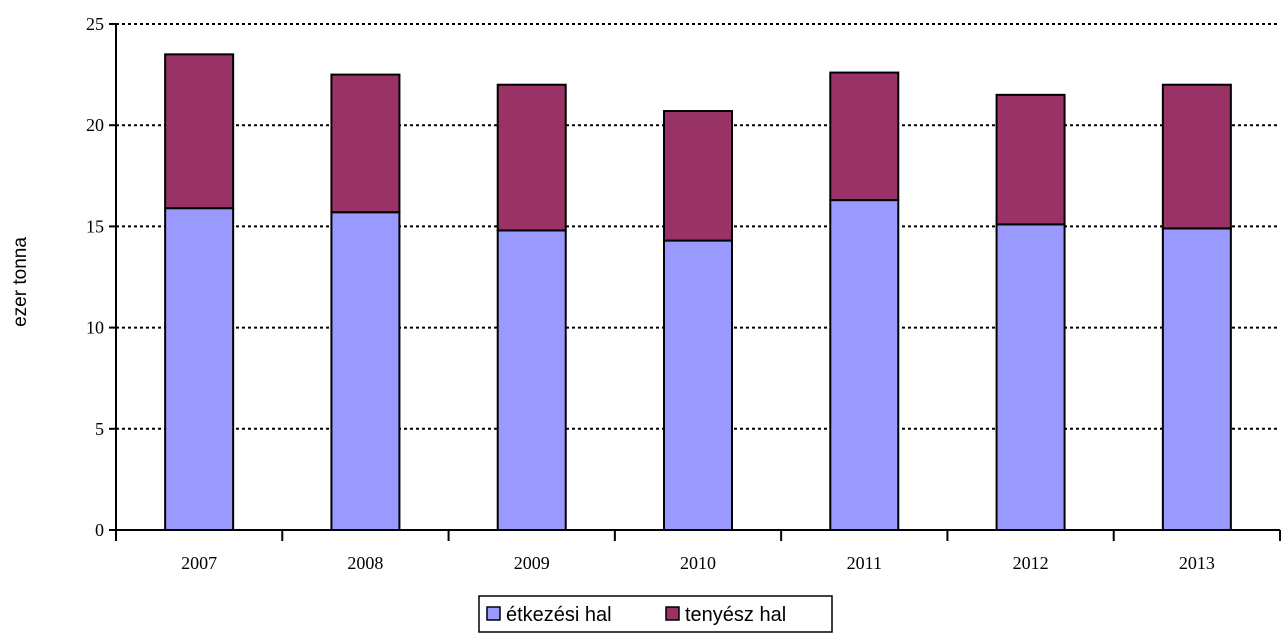 The image size is (1283, 633). Describe the element at coordinates (1197, 563) in the screenshot. I see `x-tick-label: 2013` at that location.